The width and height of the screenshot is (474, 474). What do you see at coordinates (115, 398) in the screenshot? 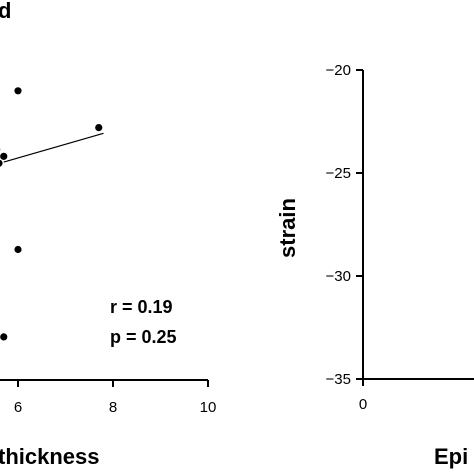
I see `left-x-ticks: 6 8 10` at bounding box center [115, 398].